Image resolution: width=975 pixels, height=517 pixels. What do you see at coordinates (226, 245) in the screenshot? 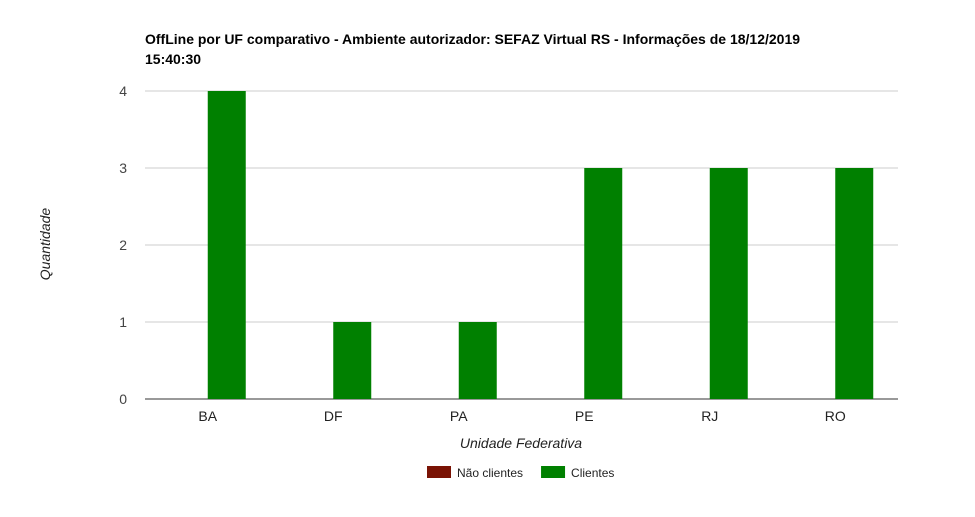
I see `bar-clientes-ba` at bounding box center [226, 245].